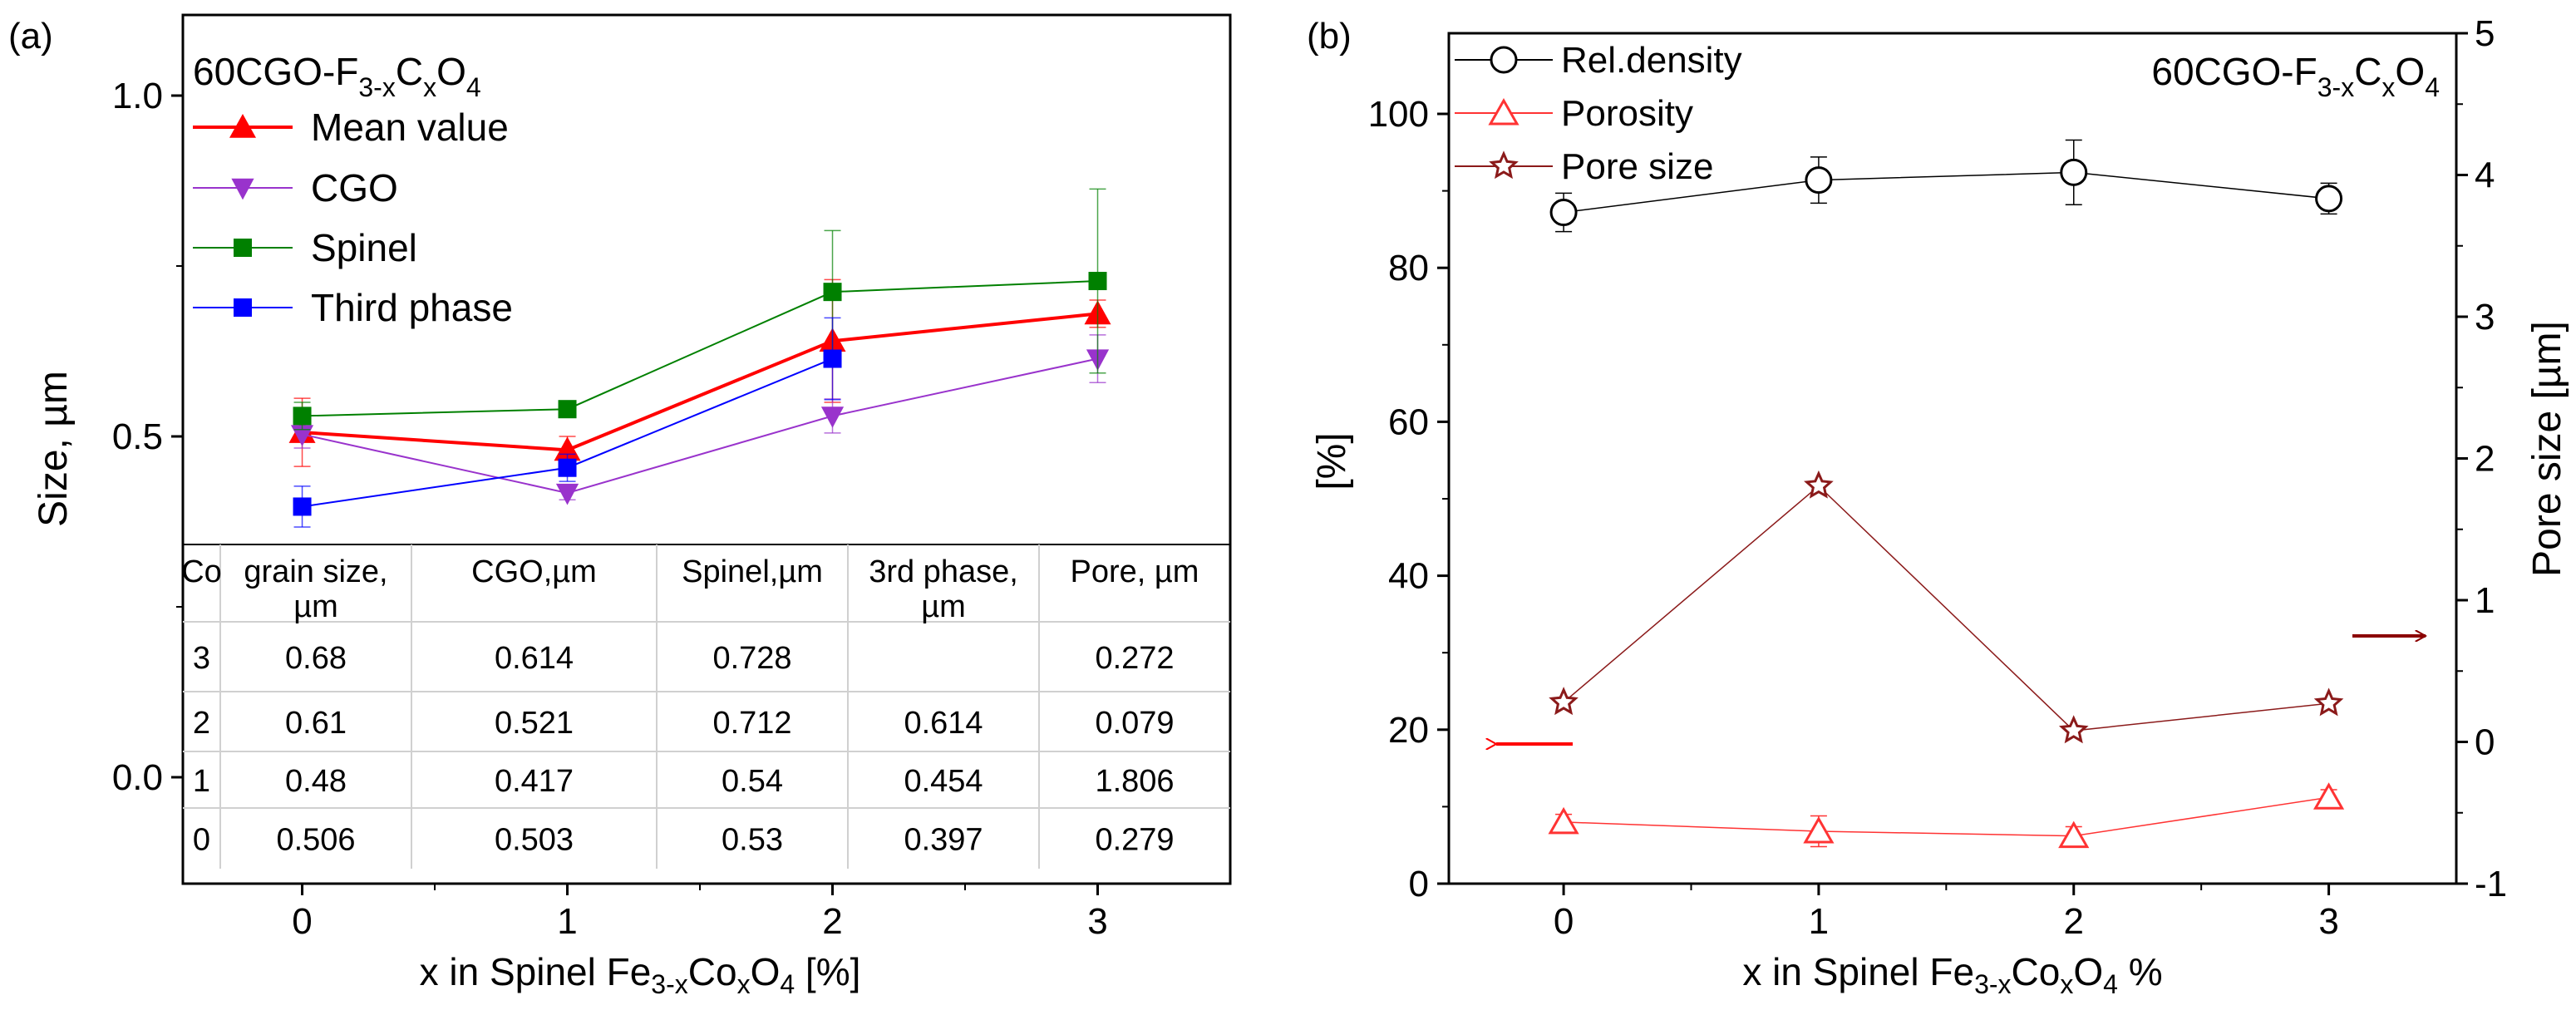 The image size is (2576, 1010). I want to click on legend-label: Porosity, so click(1627, 113).